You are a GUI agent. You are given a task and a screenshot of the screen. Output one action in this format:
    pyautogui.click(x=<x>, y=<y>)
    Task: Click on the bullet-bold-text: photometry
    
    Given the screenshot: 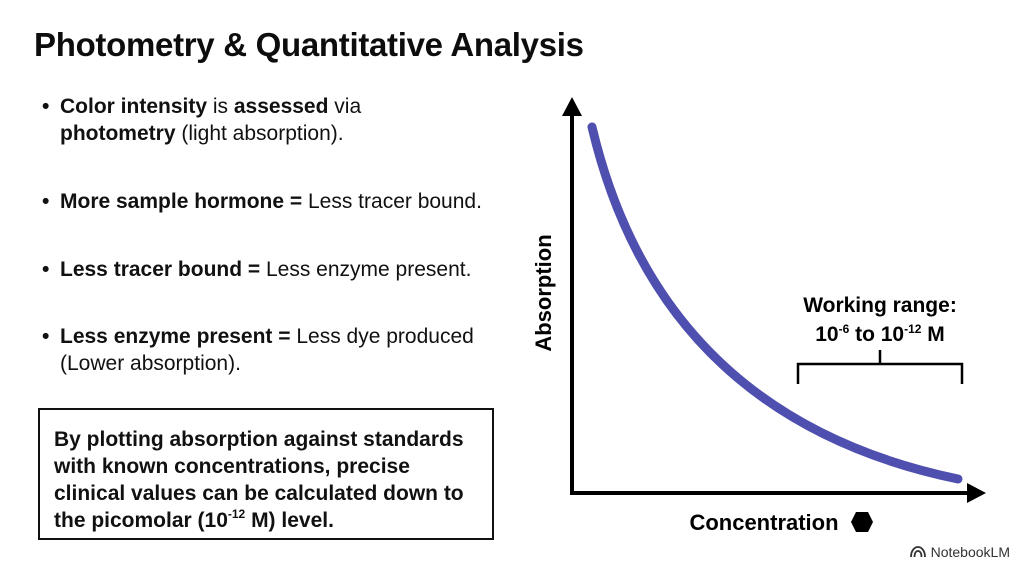 What is the action you would take?
    pyautogui.click(x=118, y=133)
    